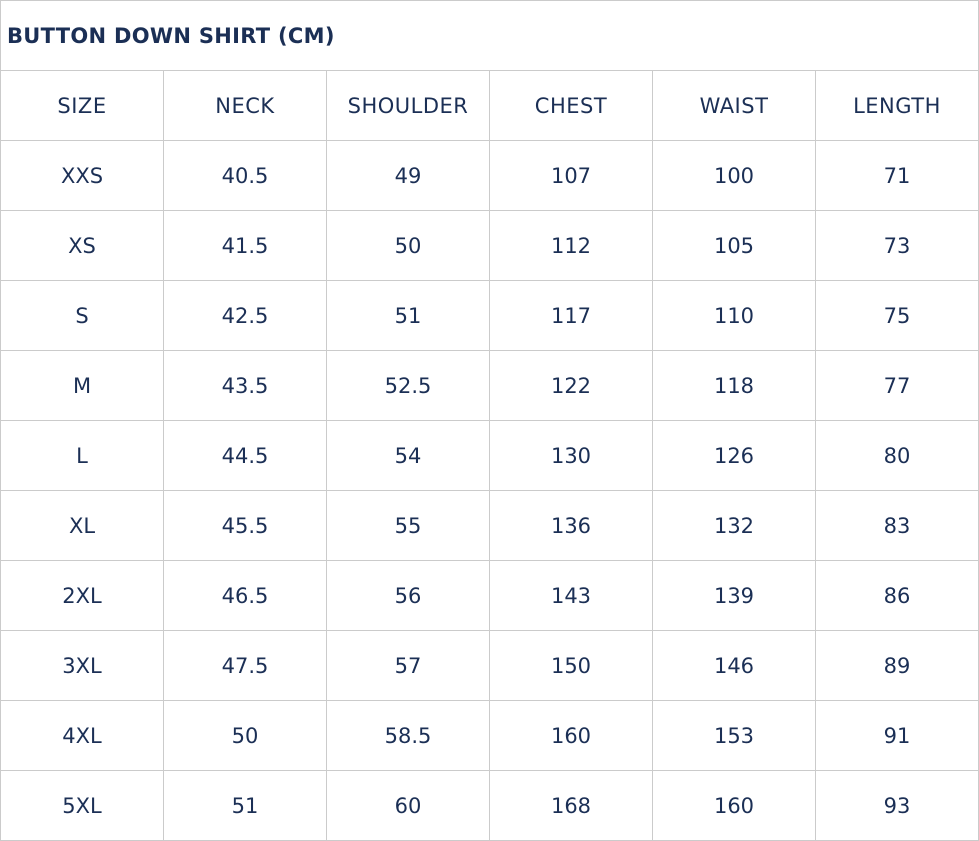 This screenshot has width=979, height=841. What do you see at coordinates (571, 175) in the screenshot?
I see `cell-chest: 107` at bounding box center [571, 175].